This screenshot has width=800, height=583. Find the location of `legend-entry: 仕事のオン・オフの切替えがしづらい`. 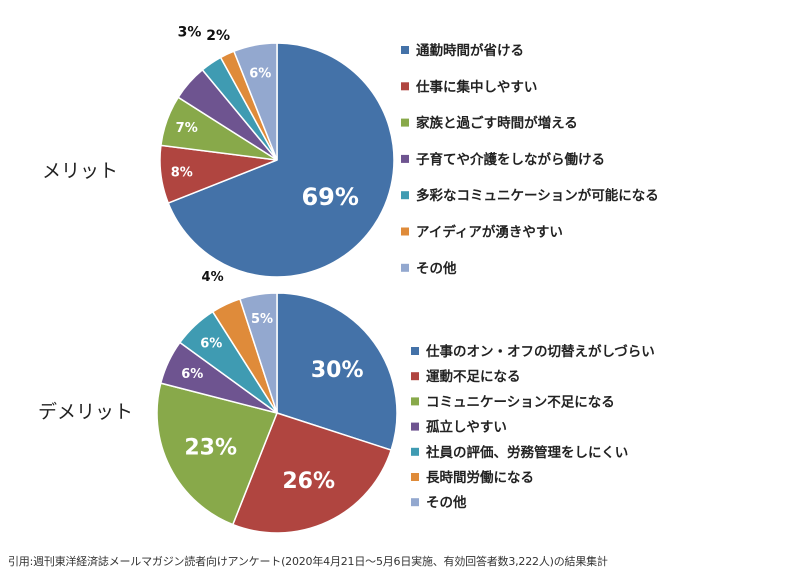

legend-entry: 仕事のオン・オフの切替えがしづらい is located at coordinates (540, 351).